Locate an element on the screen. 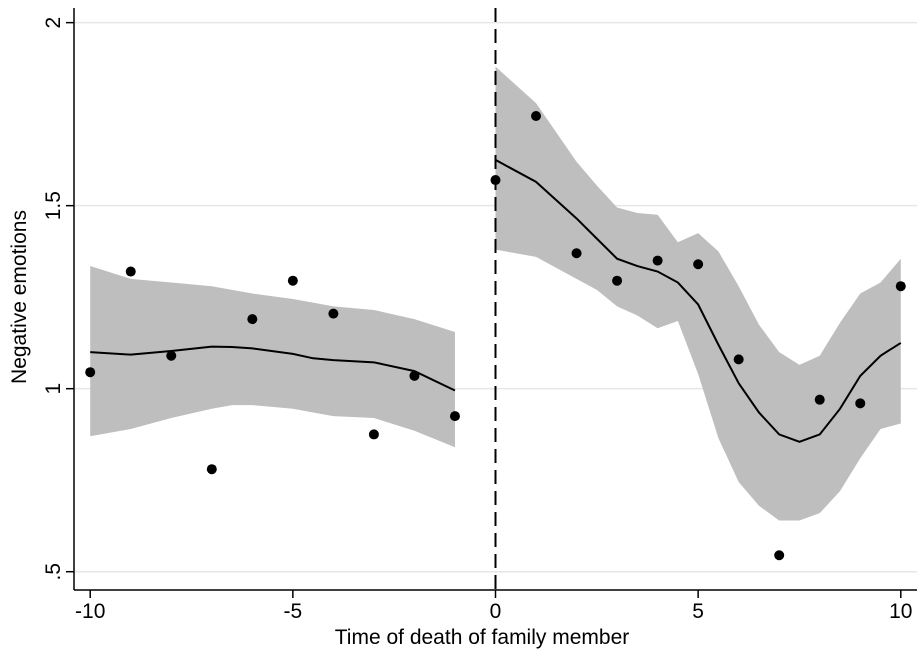 This screenshot has width=919, height=655. x-tick-label-1: -5 is located at coordinates (293, 611).